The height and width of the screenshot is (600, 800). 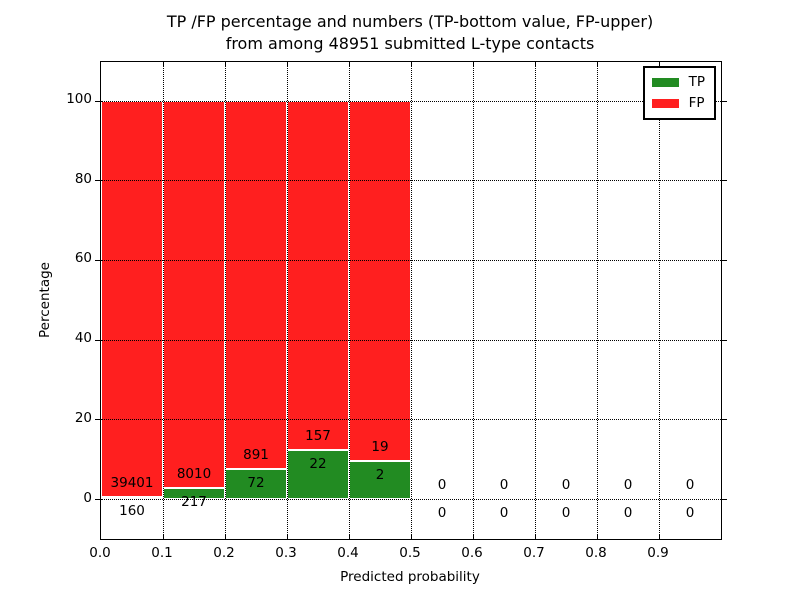 I want to click on x-tick-label: 0.1, so click(x=162, y=553).